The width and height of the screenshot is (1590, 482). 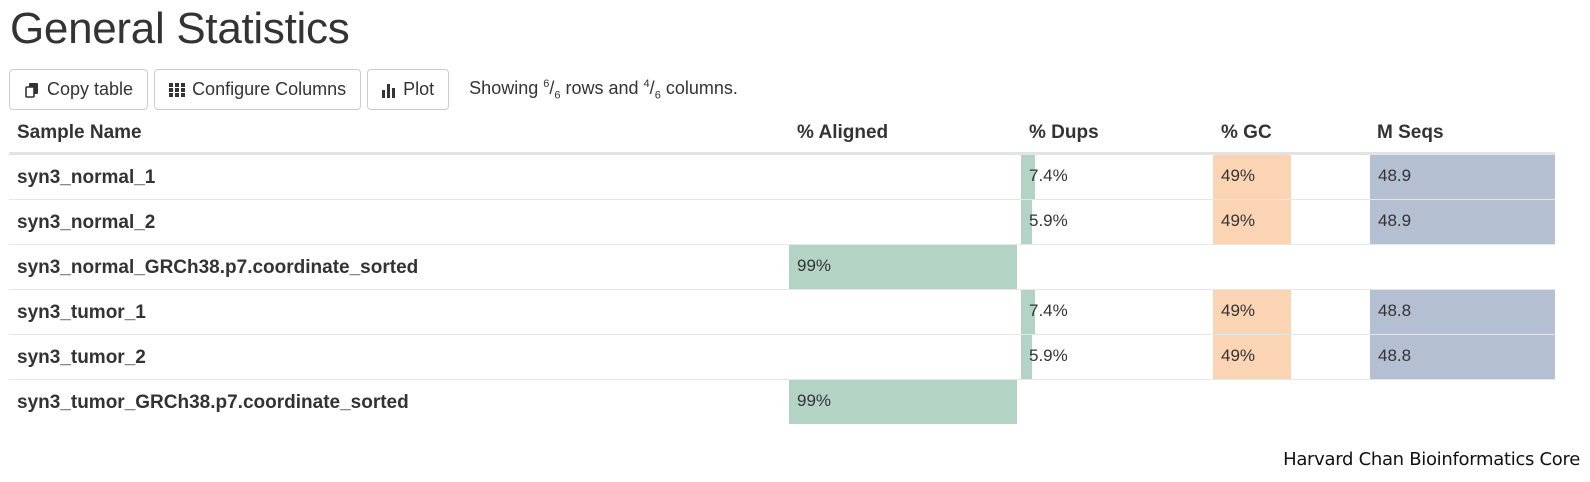 What do you see at coordinates (177, 90) in the screenshot?
I see `grid-icon` at bounding box center [177, 90].